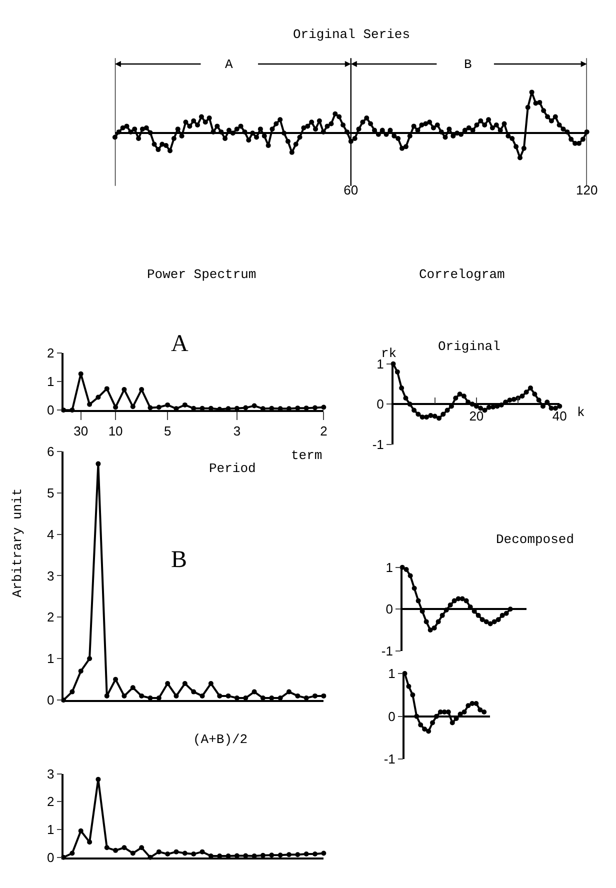 The width and height of the screenshot is (616, 888). Describe the element at coordinates (535, 539) in the screenshot. I see `chart-title: Decomposed` at that location.